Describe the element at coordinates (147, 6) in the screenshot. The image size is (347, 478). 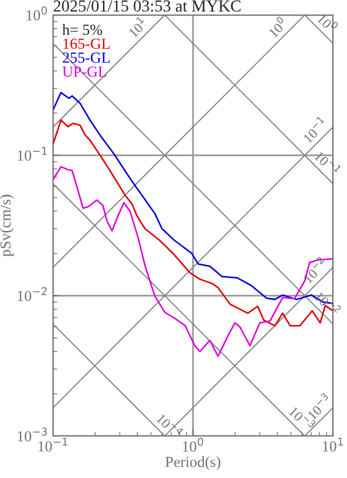
I see `chart-title: 2025/01/15 03:53 at MYKC` at that location.